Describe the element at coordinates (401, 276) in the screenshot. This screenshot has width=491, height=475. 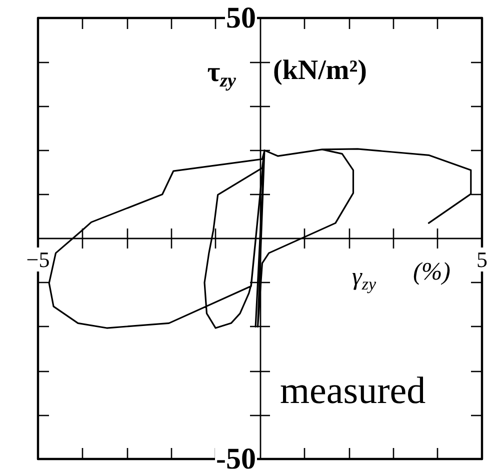
I see `text: γ$_{zy}$ (%)` at that location.